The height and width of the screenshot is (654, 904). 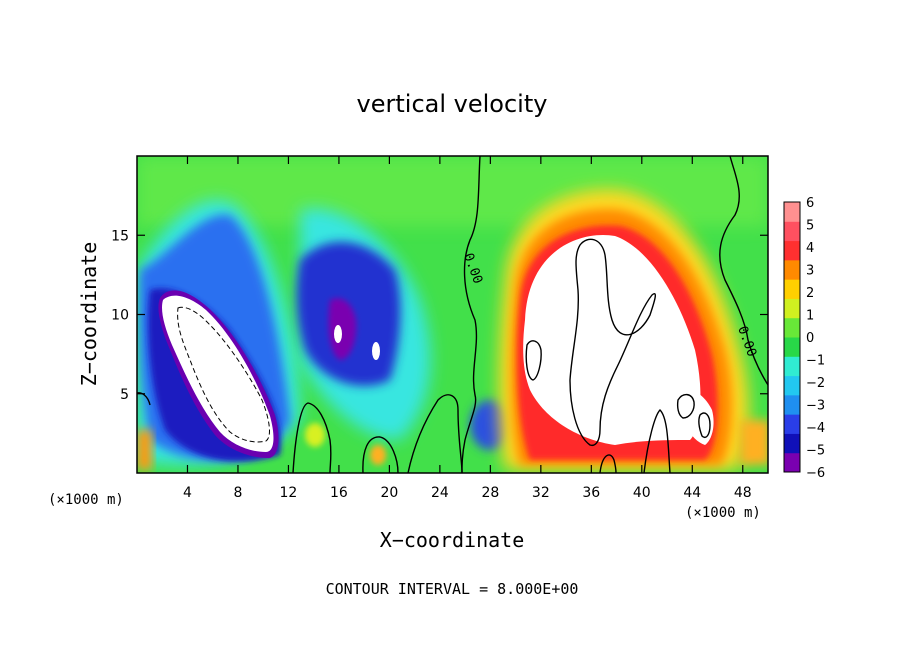 I want to click on x-tick-label: 4, so click(x=187, y=493).